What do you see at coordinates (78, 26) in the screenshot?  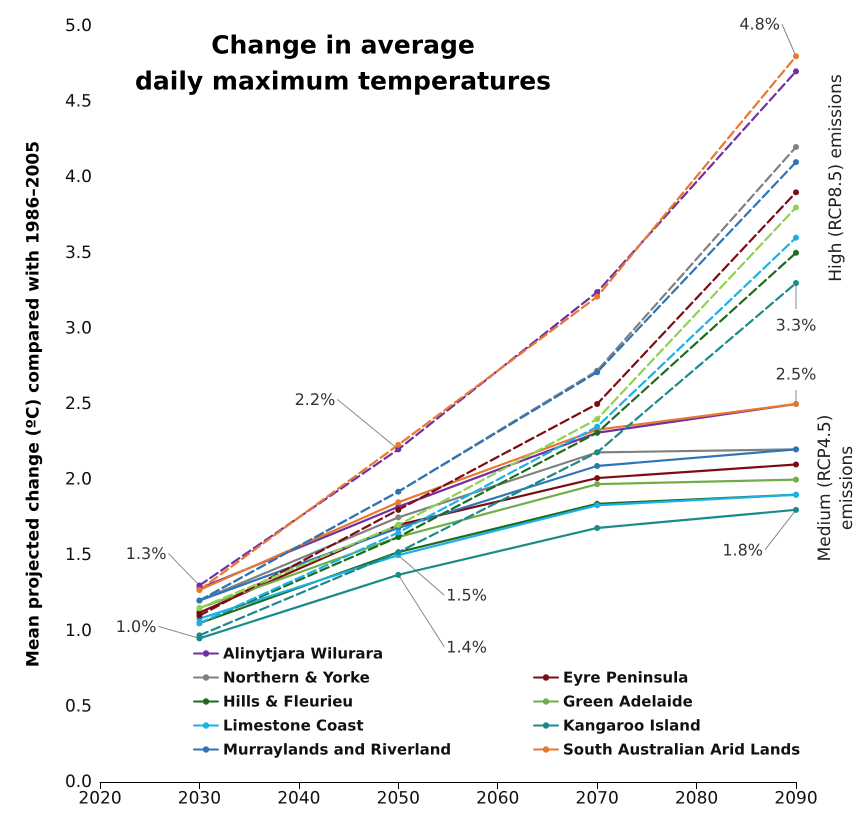 I see `y-tick-label: 5.0` at bounding box center [78, 26].